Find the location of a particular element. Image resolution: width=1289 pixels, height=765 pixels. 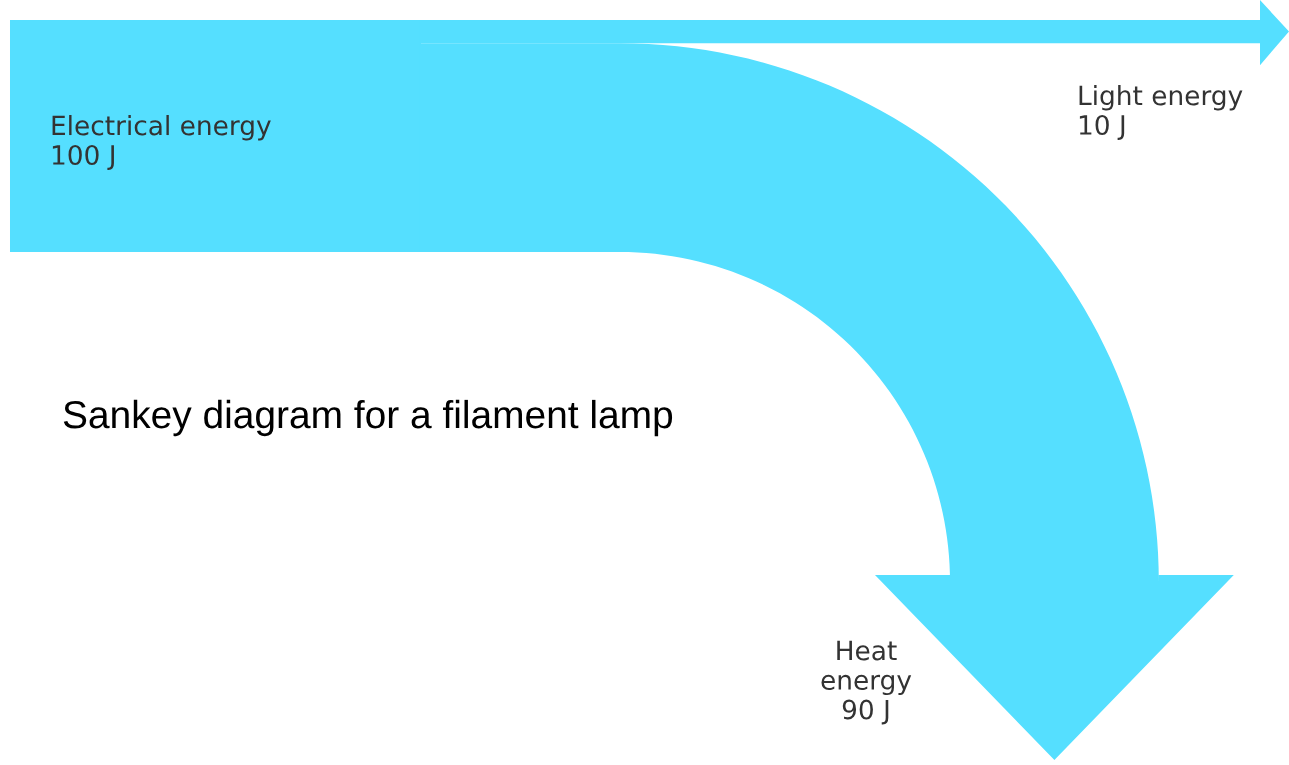

data-label: 10 J is located at coordinates (1102, 127).